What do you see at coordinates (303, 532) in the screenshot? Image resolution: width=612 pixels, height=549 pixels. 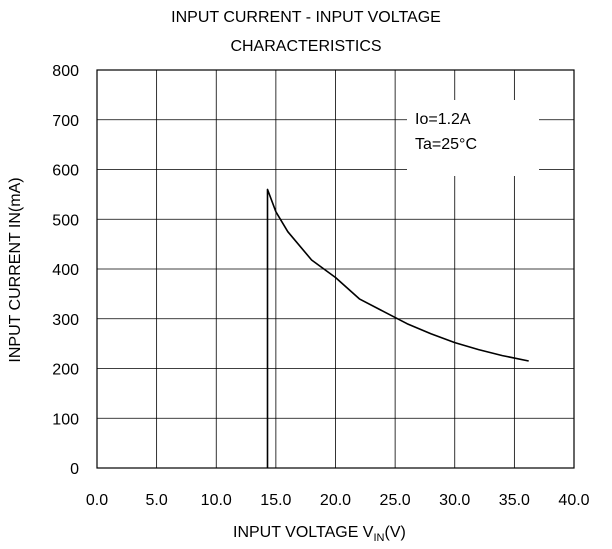 I see `x-axis-label-prefix: INPUT VOLTAGE V` at bounding box center [303, 532].